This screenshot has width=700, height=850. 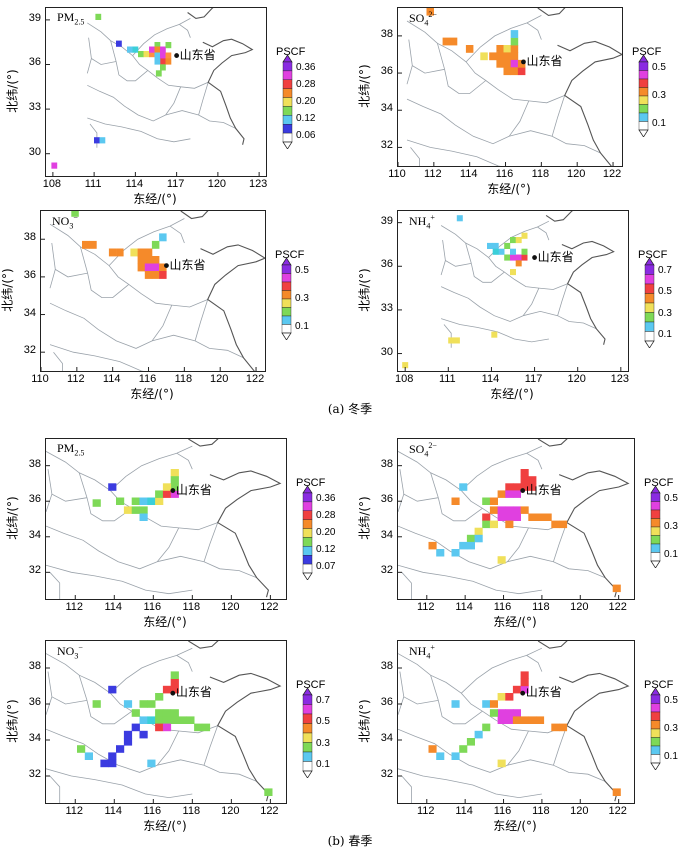 What do you see at coordinates (533, 379) in the screenshot?
I see `x-tick-label: 117` at bounding box center [533, 379].